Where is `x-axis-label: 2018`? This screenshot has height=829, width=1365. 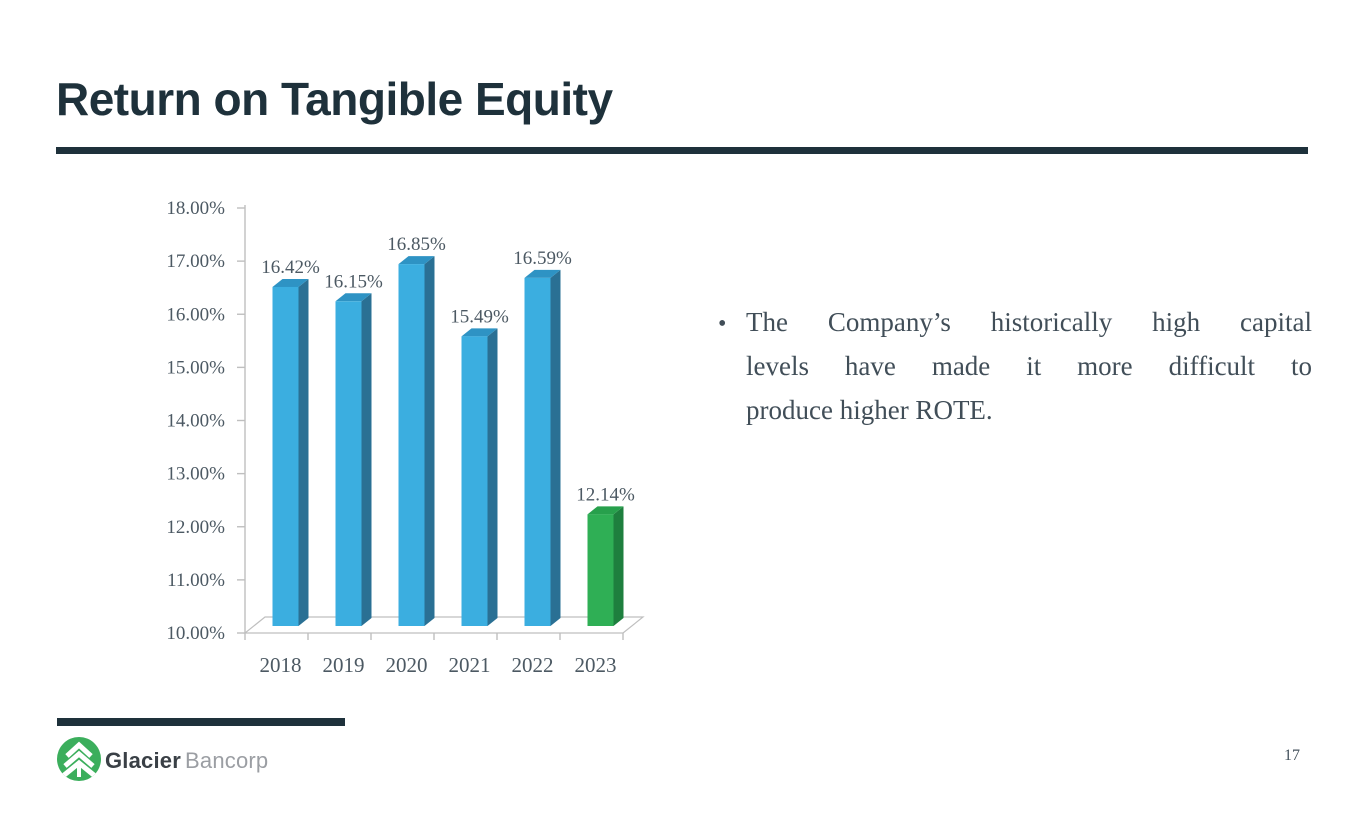 x-axis-label: 2018 is located at coordinates (281, 665).